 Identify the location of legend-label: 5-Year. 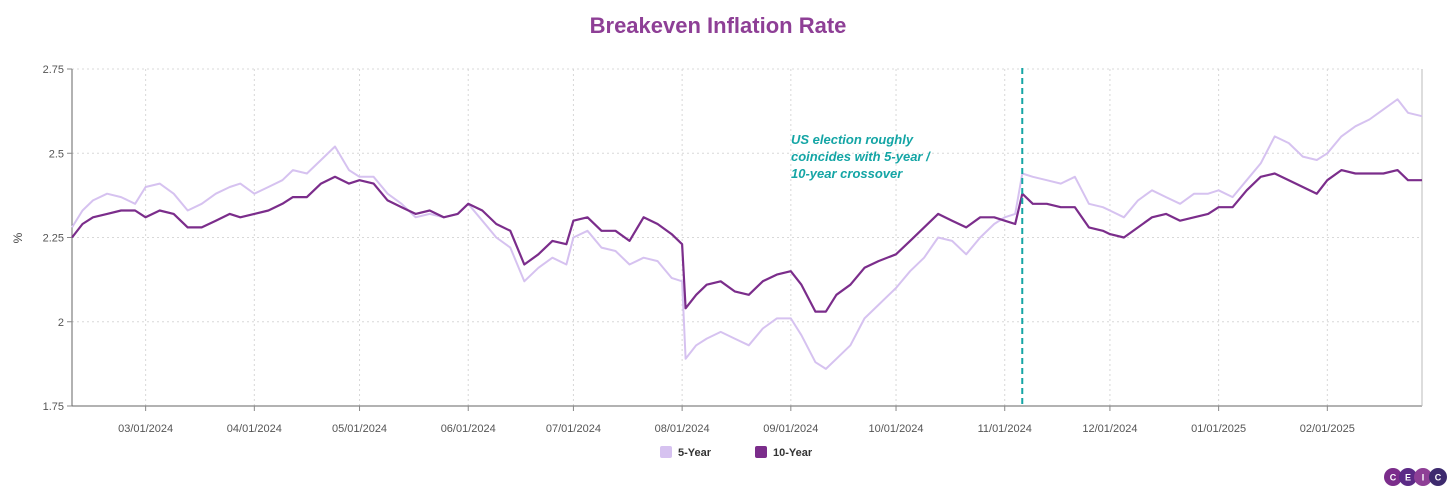
(695, 453).